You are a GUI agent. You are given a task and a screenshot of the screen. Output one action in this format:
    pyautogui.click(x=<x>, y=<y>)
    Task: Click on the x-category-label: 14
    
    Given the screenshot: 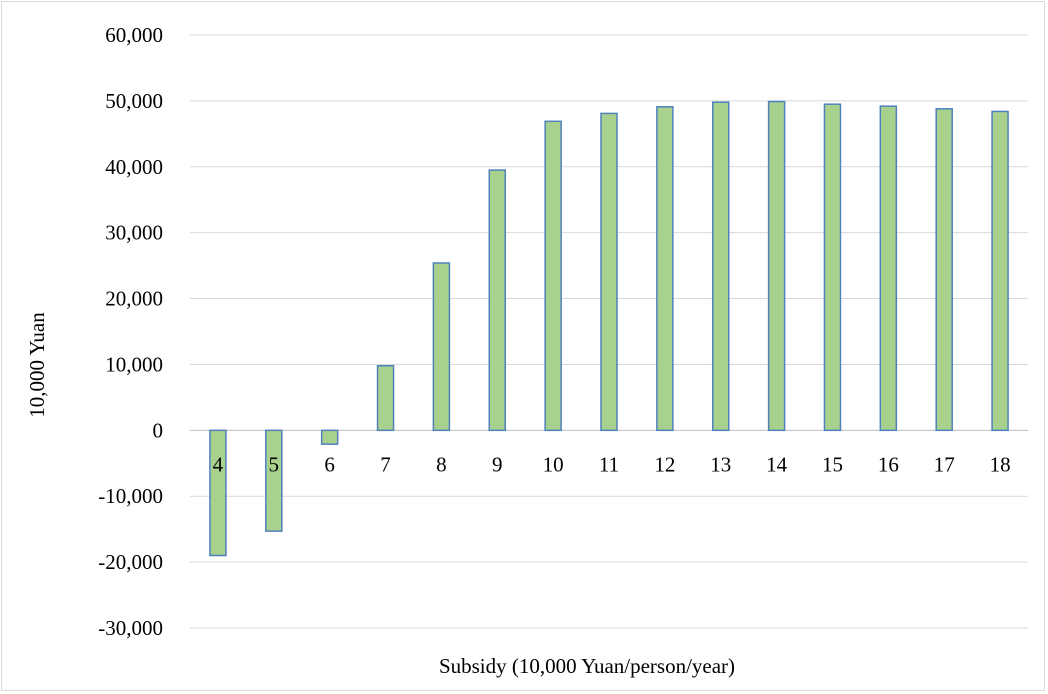 What is the action you would take?
    pyautogui.click(x=777, y=464)
    